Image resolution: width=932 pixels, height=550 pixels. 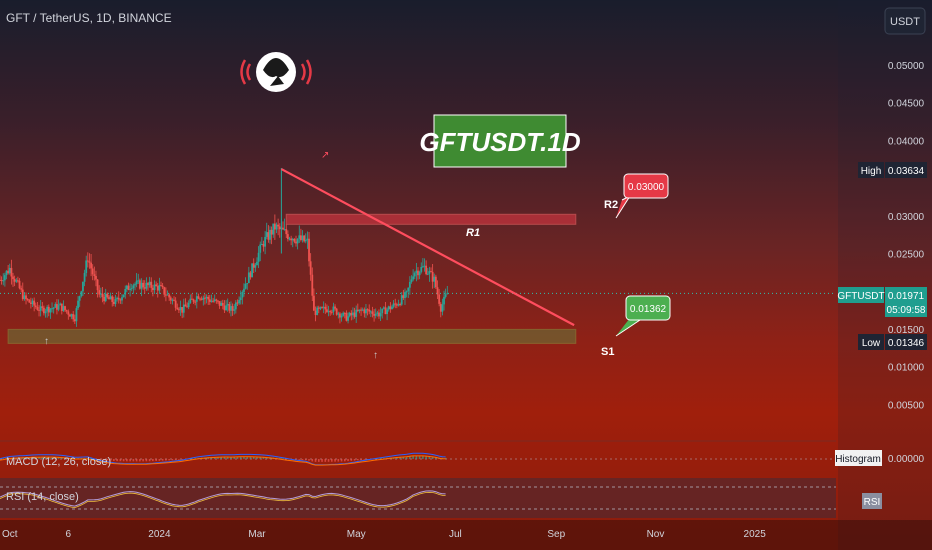 I want to click on macd-signal-line, so click(x=223, y=460).